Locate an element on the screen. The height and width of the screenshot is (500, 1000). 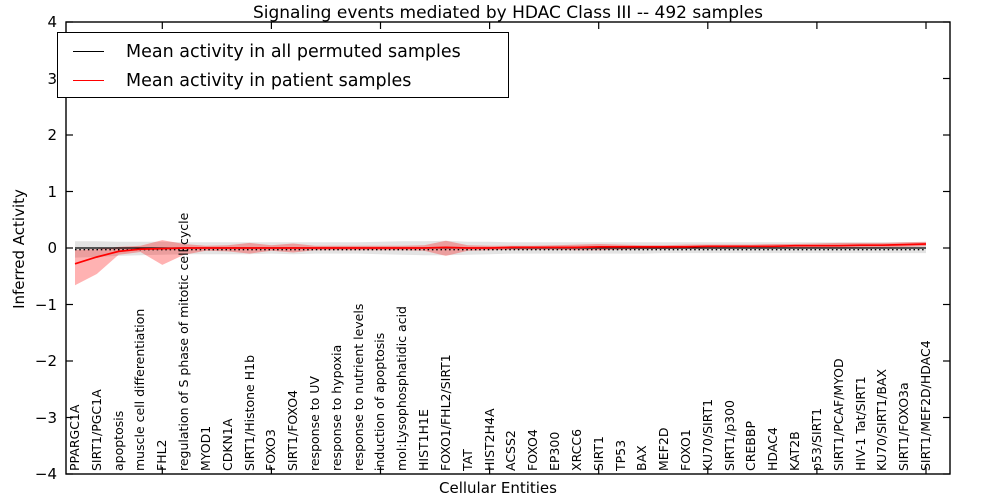
x-axis-label: Cellular Entities is located at coordinates (498, 488).